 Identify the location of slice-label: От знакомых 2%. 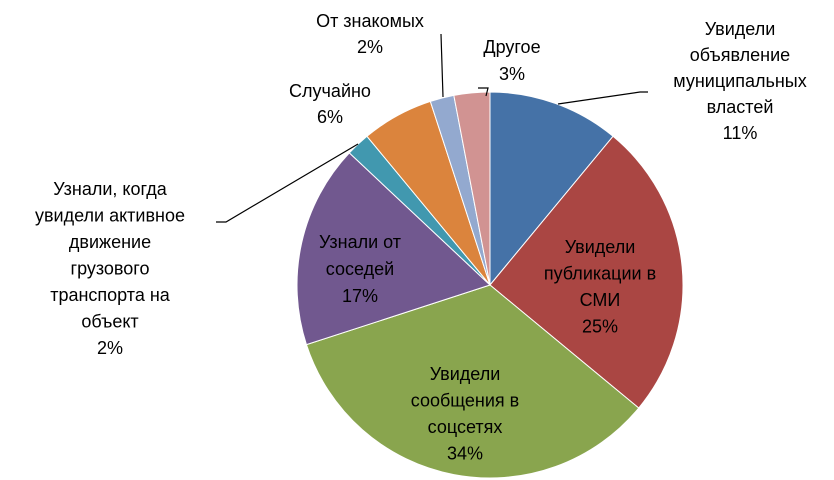
(370, 34).